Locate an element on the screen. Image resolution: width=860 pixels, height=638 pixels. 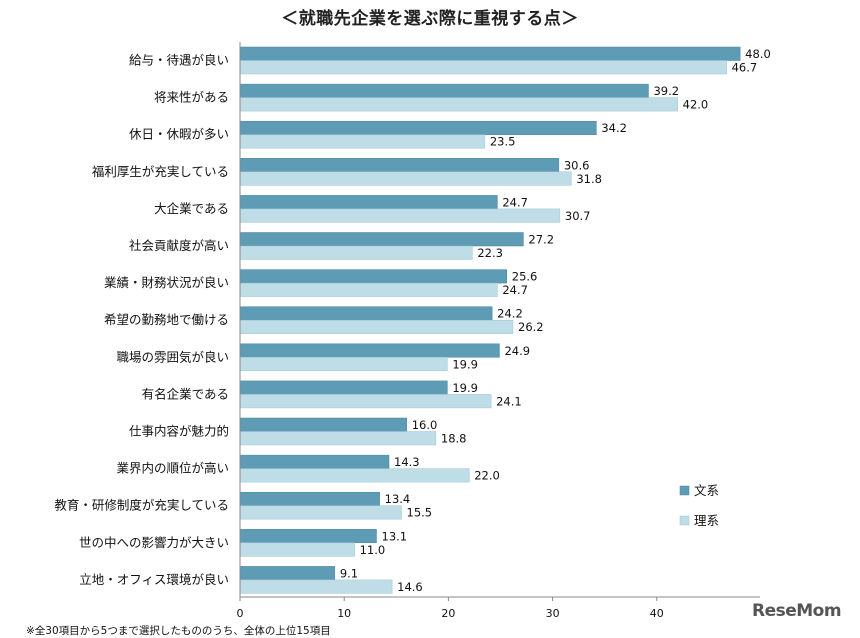
value-label-rikei-12: 15.5 is located at coordinates (420, 513).